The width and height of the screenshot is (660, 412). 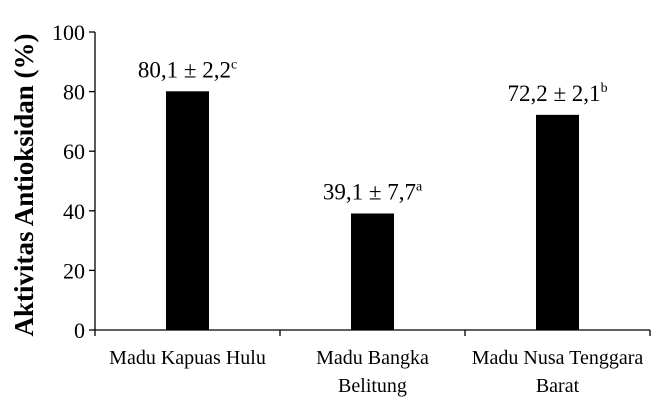 I want to click on category-label: Madu Nusa Tenggara, so click(x=558, y=358).